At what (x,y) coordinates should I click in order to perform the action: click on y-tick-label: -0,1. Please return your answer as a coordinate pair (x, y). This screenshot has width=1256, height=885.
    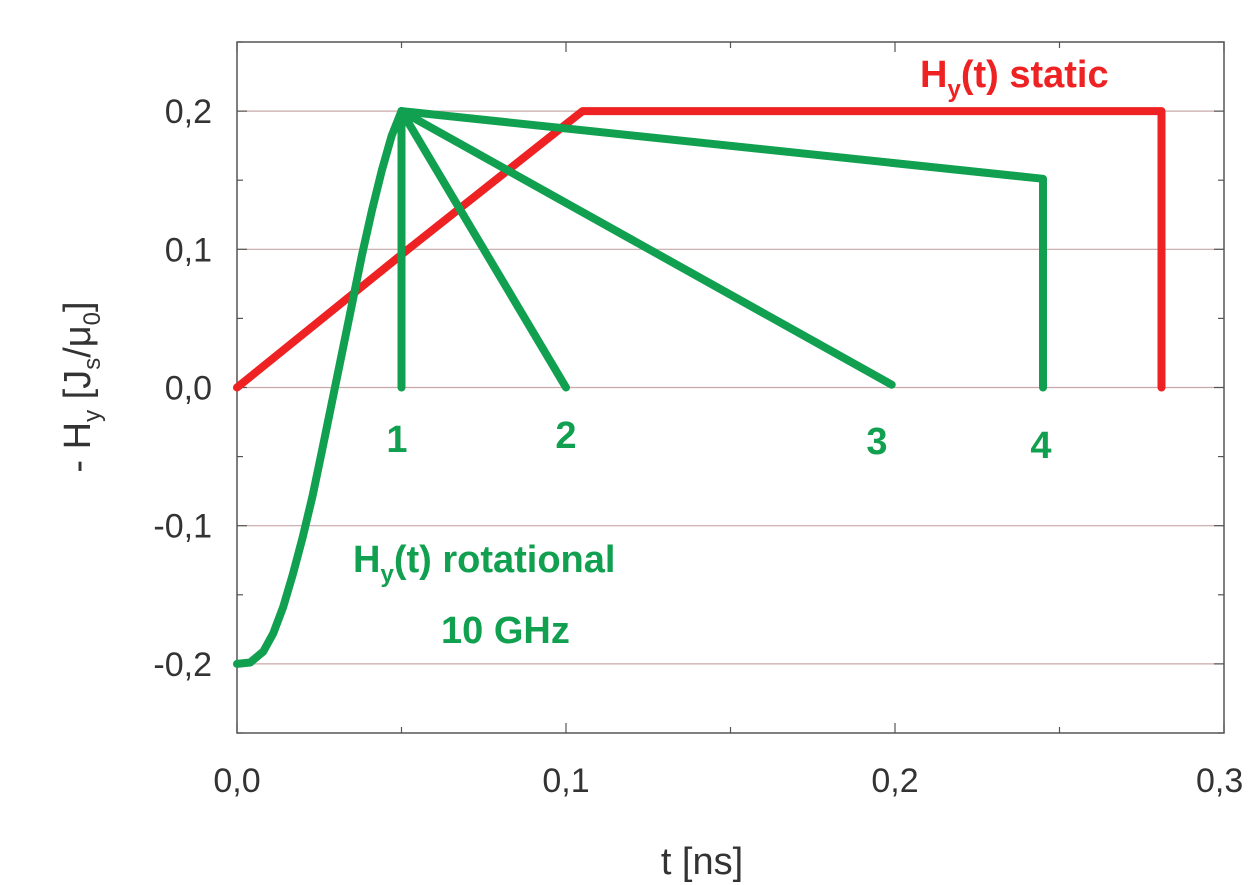
    Looking at the image, I should click on (182, 527).